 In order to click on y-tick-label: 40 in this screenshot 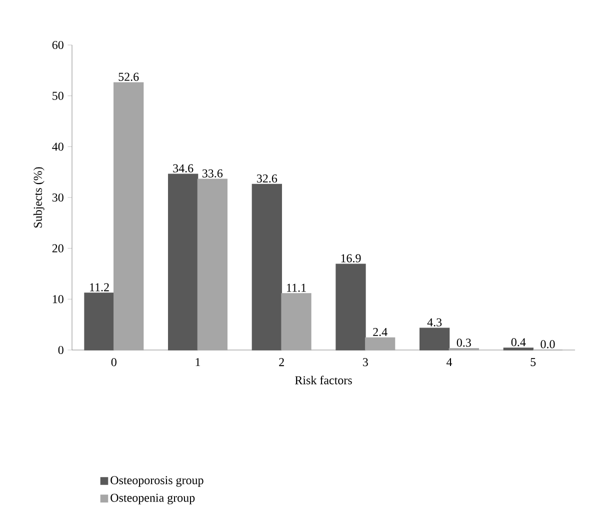, I will do `click(58, 146)`.